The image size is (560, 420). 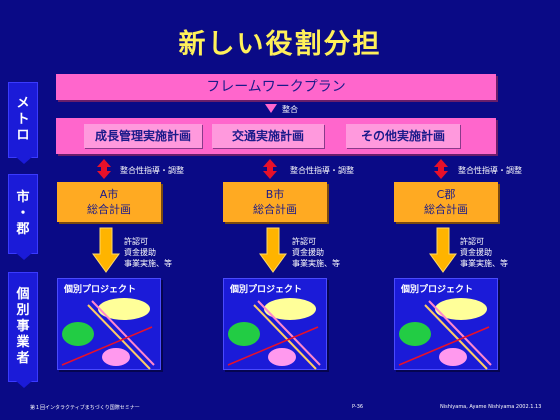 I want to click on side-label-char: ト, so click(x=23, y=119).